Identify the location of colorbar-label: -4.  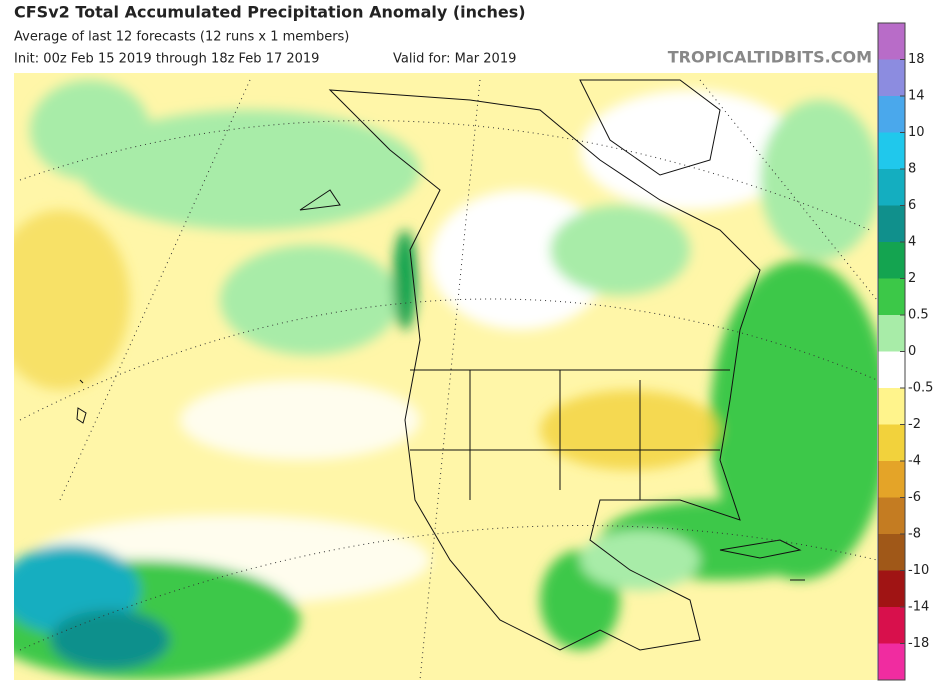
(914, 461).